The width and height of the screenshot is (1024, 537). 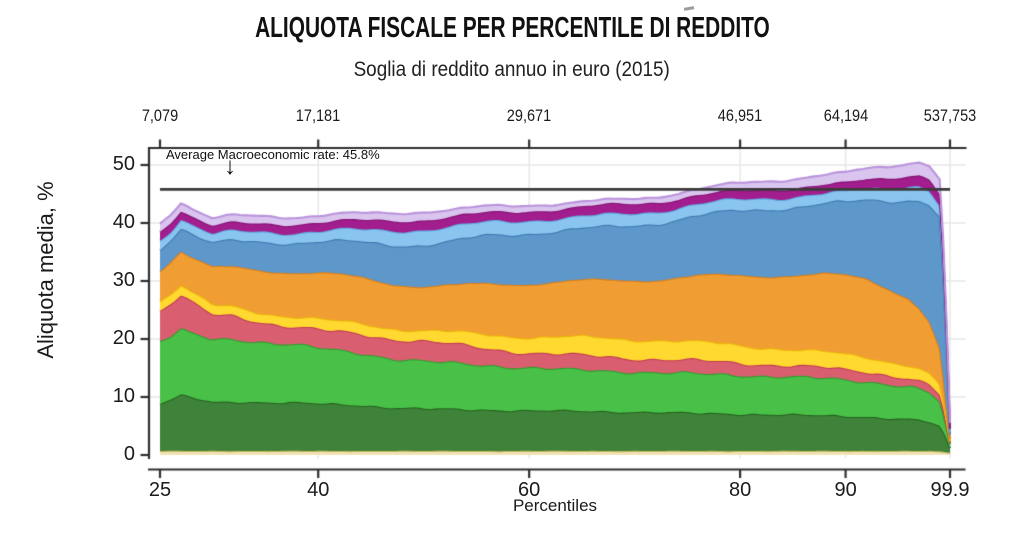 I want to click on x-axis-tick-label: 40, so click(x=318, y=490).